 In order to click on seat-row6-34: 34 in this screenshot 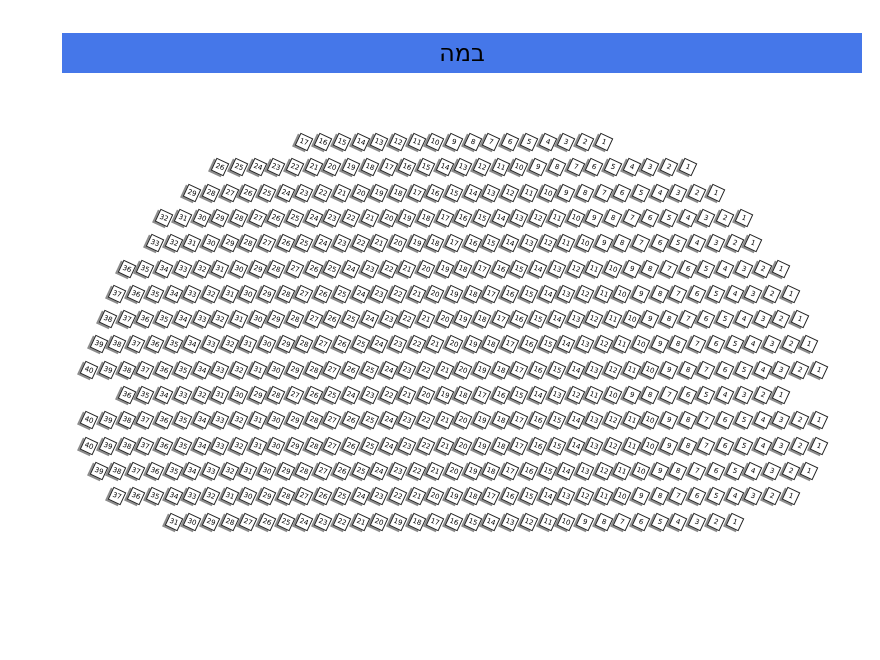, I will do `click(164, 268)`.